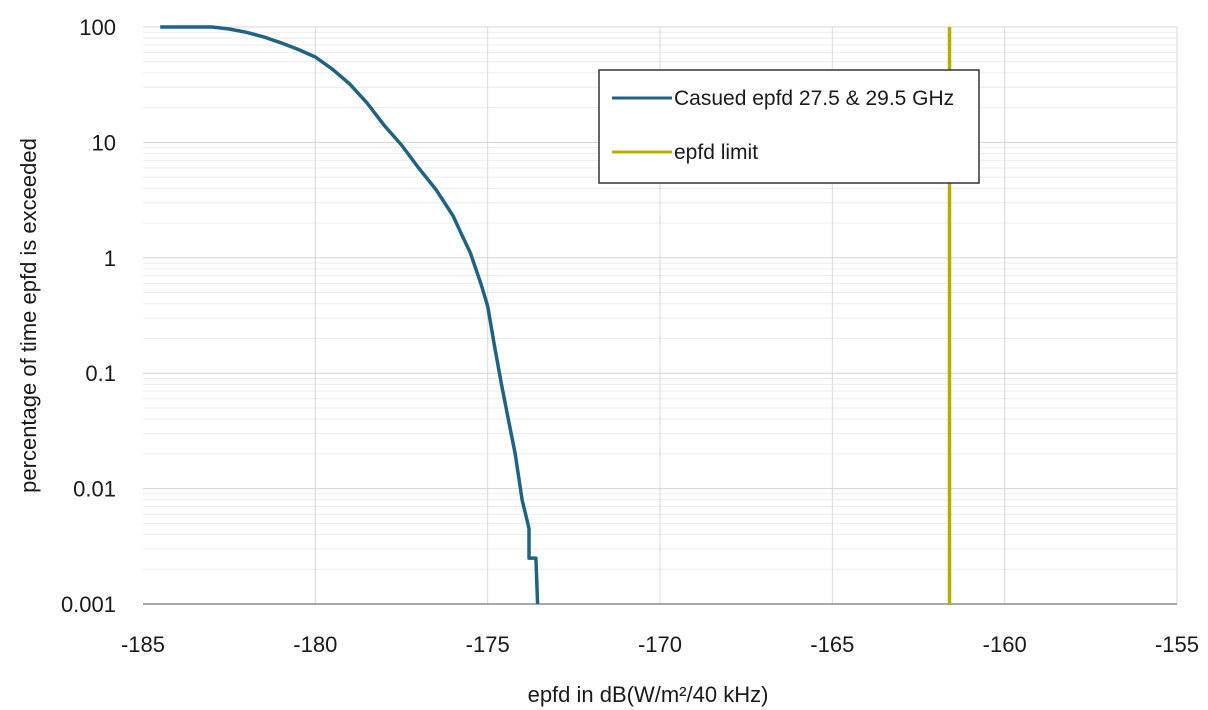  Describe the element at coordinates (110, 258) in the screenshot. I see `y-tick-label: 1` at that location.